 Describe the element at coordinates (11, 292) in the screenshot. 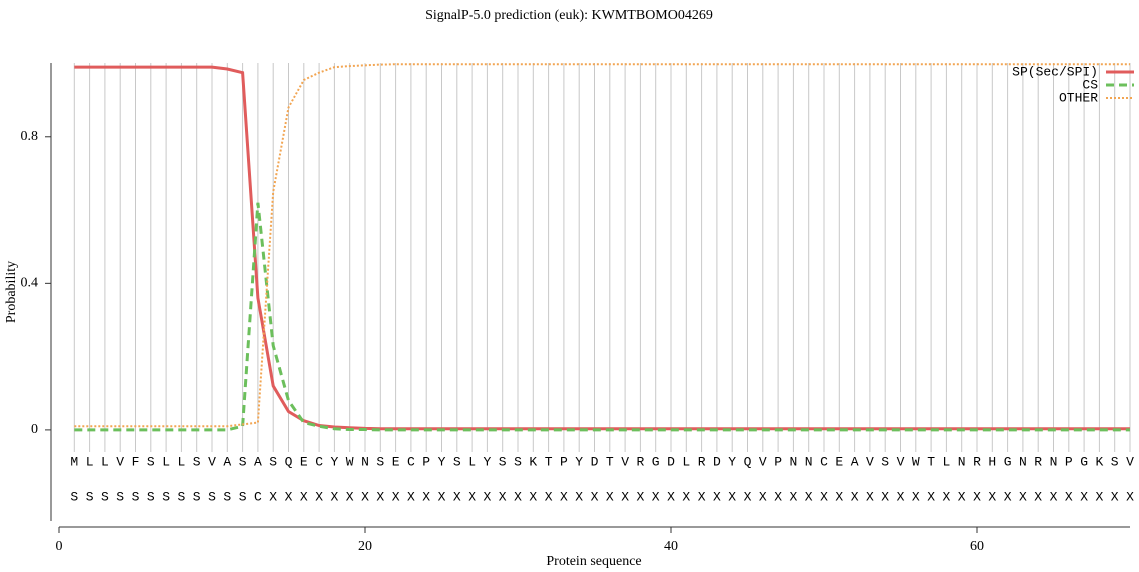

I see `y-axis-label: Probability` at that location.